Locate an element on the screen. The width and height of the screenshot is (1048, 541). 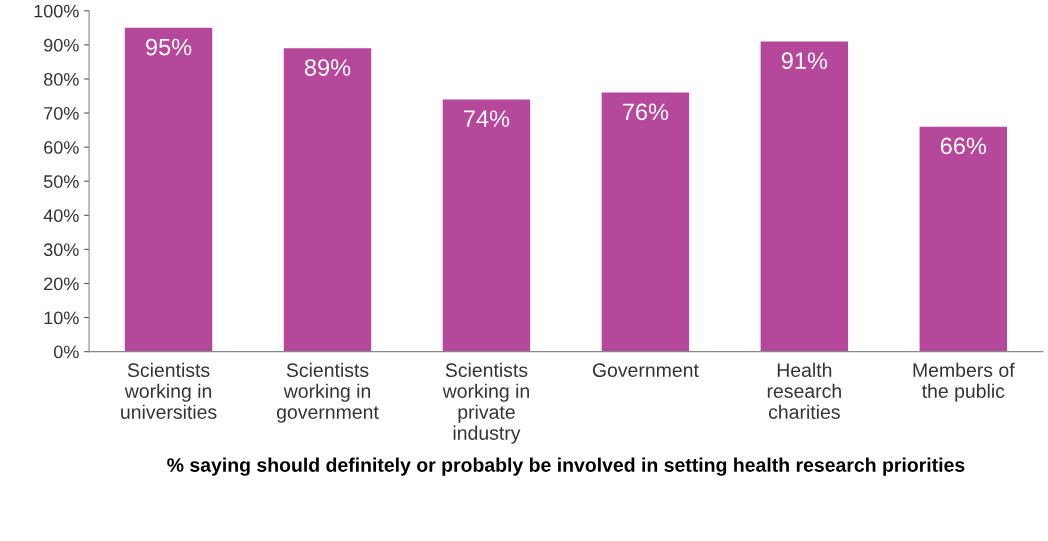
y-tick-label: 40% is located at coordinates (61, 216).